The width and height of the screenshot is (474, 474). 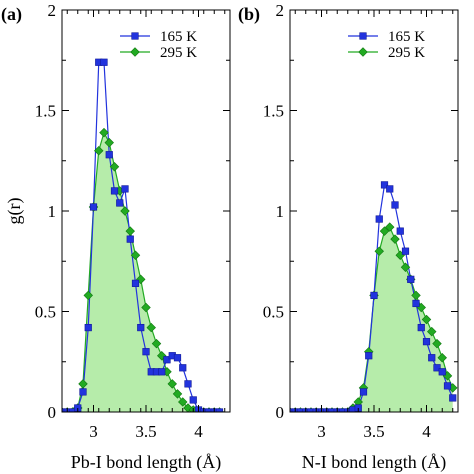 I want to click on panel-a-legend: 165 K 295 K, so click(x=158, y=45).